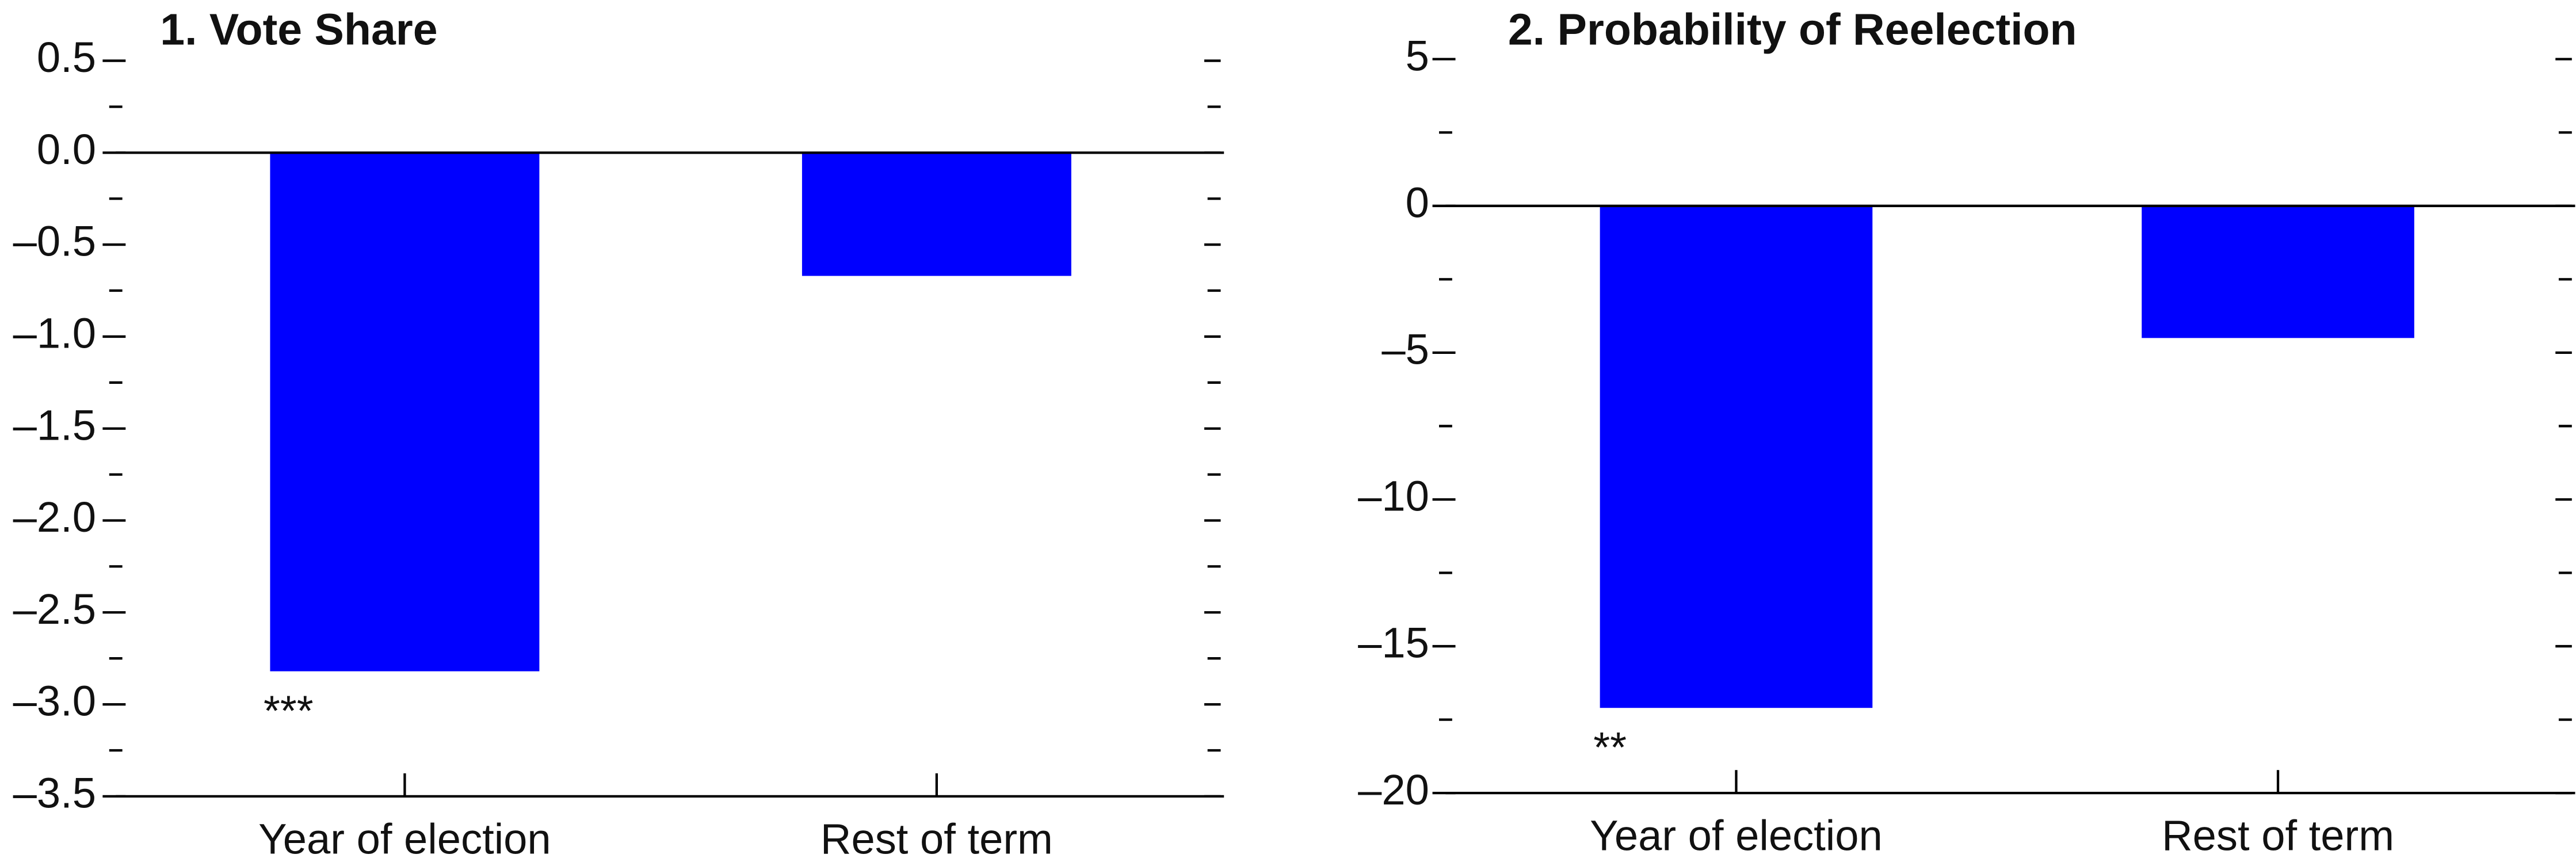  Describe the element at coordinates (54, 425) in the screenshot. I see `y-tick-label: –1.5` at that location.